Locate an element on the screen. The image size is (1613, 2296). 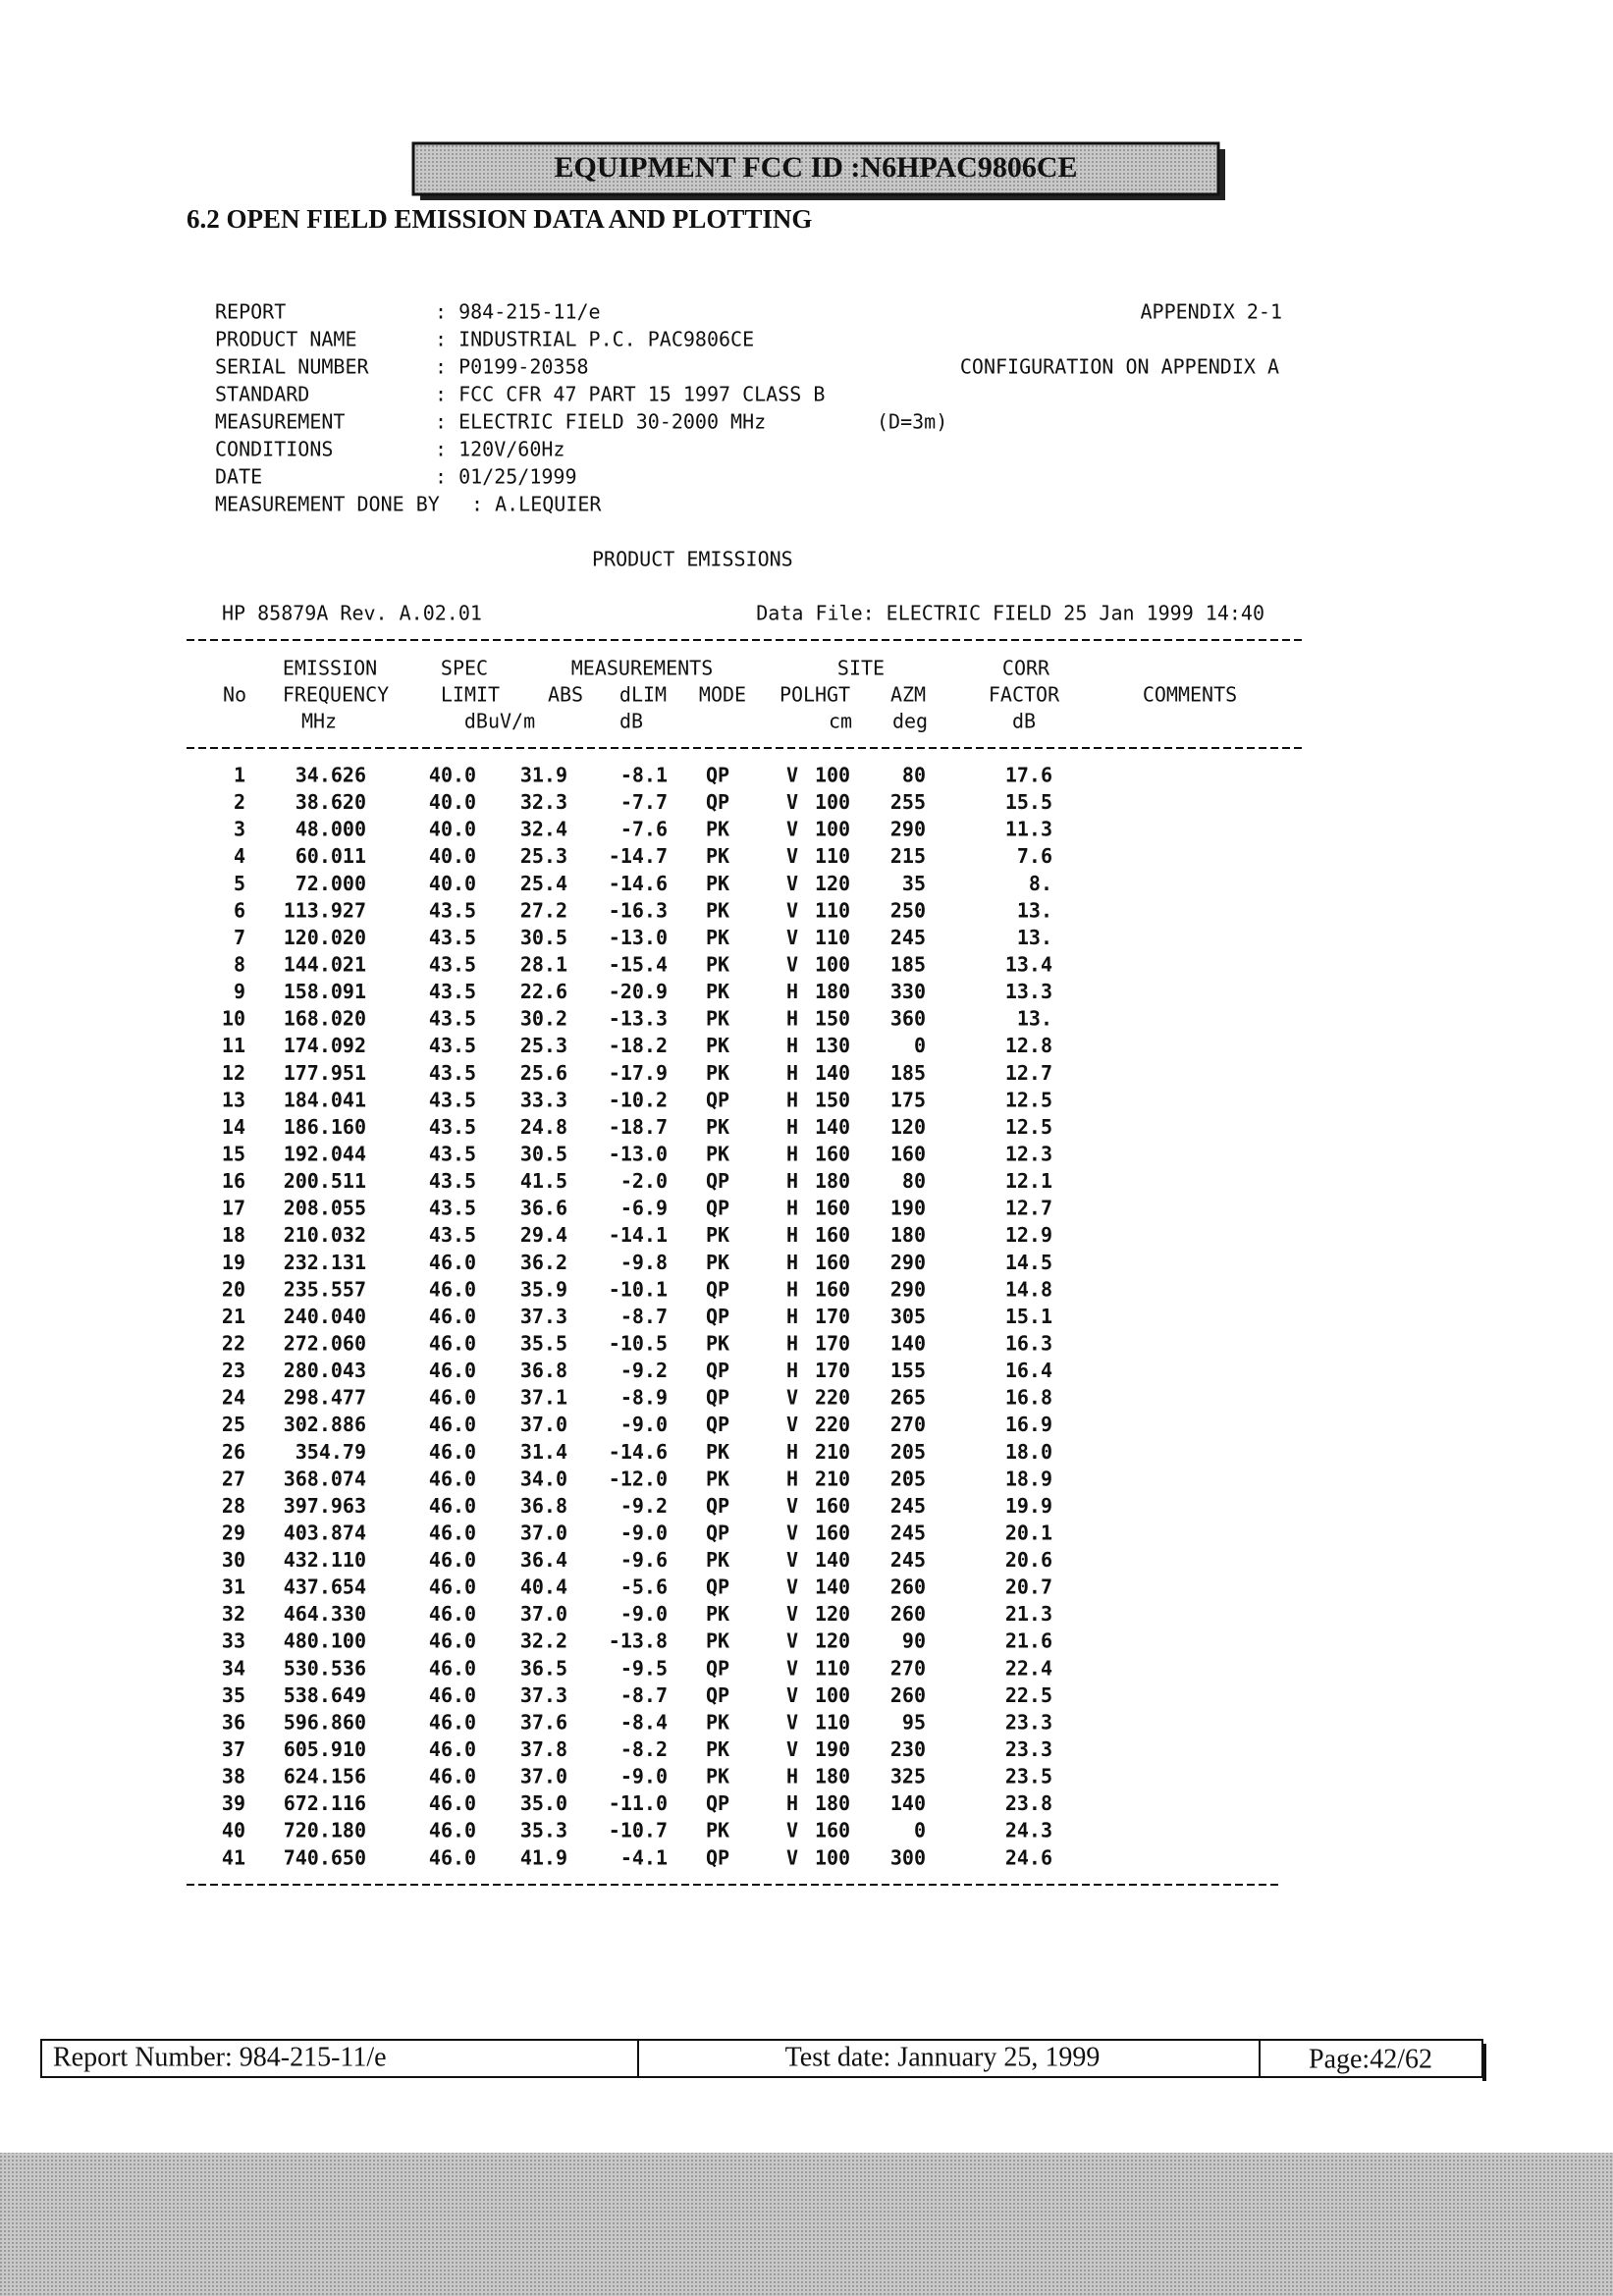
table-cell: 35.5 is located at coordinates (544, 1343).